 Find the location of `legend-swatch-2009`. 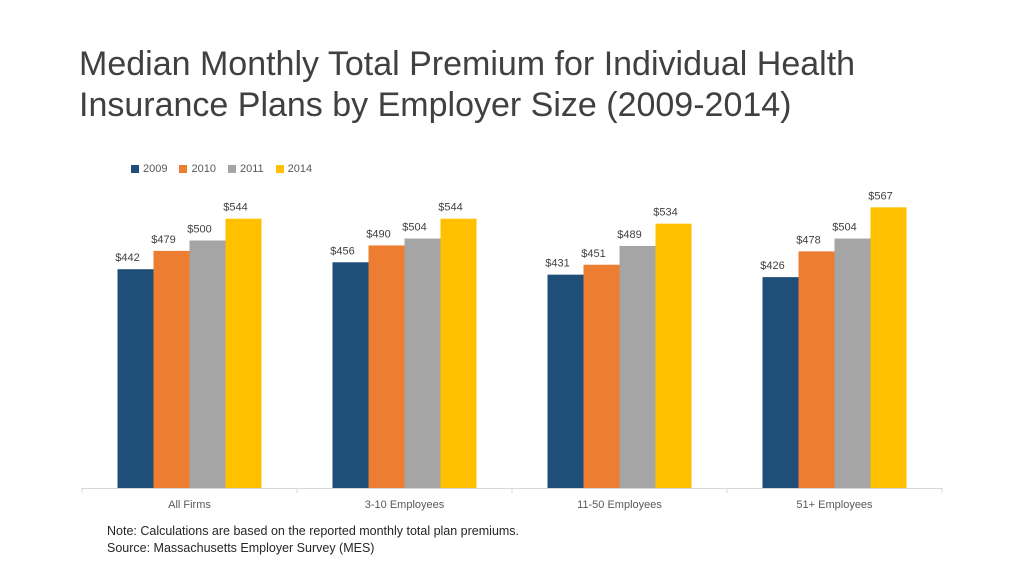

legend-swatch-2009 is located at coordinates (135, 169).